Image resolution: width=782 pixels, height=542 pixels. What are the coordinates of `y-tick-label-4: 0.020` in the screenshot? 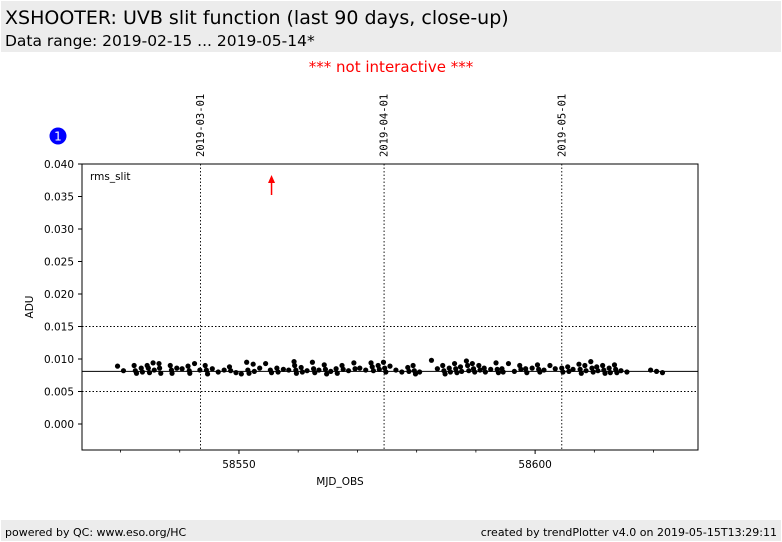 It's located at (59, 295).